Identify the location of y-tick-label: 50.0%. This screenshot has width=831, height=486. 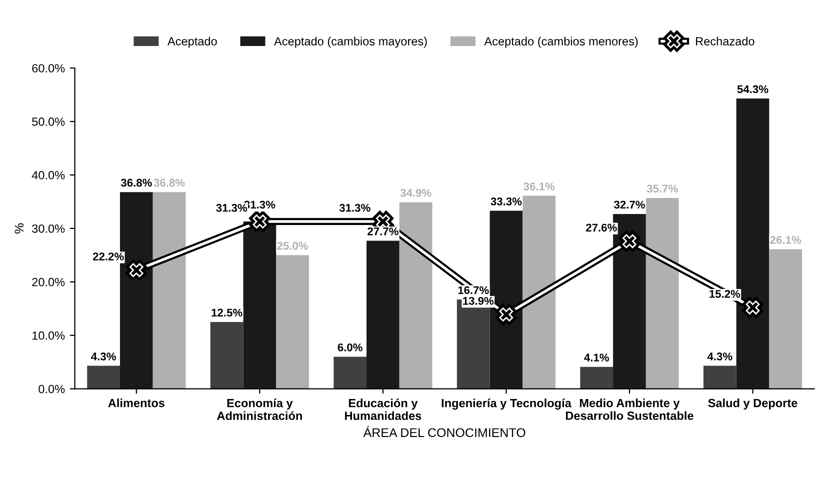
(48, 122).